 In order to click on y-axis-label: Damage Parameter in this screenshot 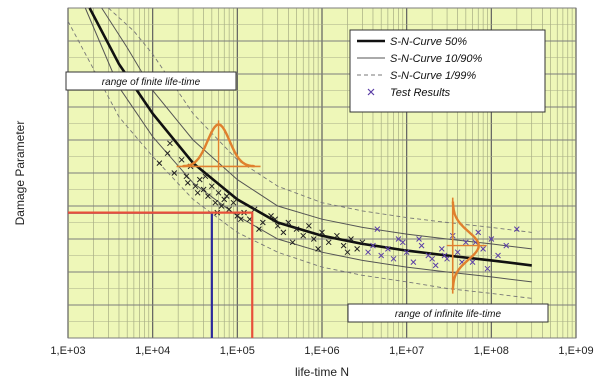, I will do `click(20, 173)`.